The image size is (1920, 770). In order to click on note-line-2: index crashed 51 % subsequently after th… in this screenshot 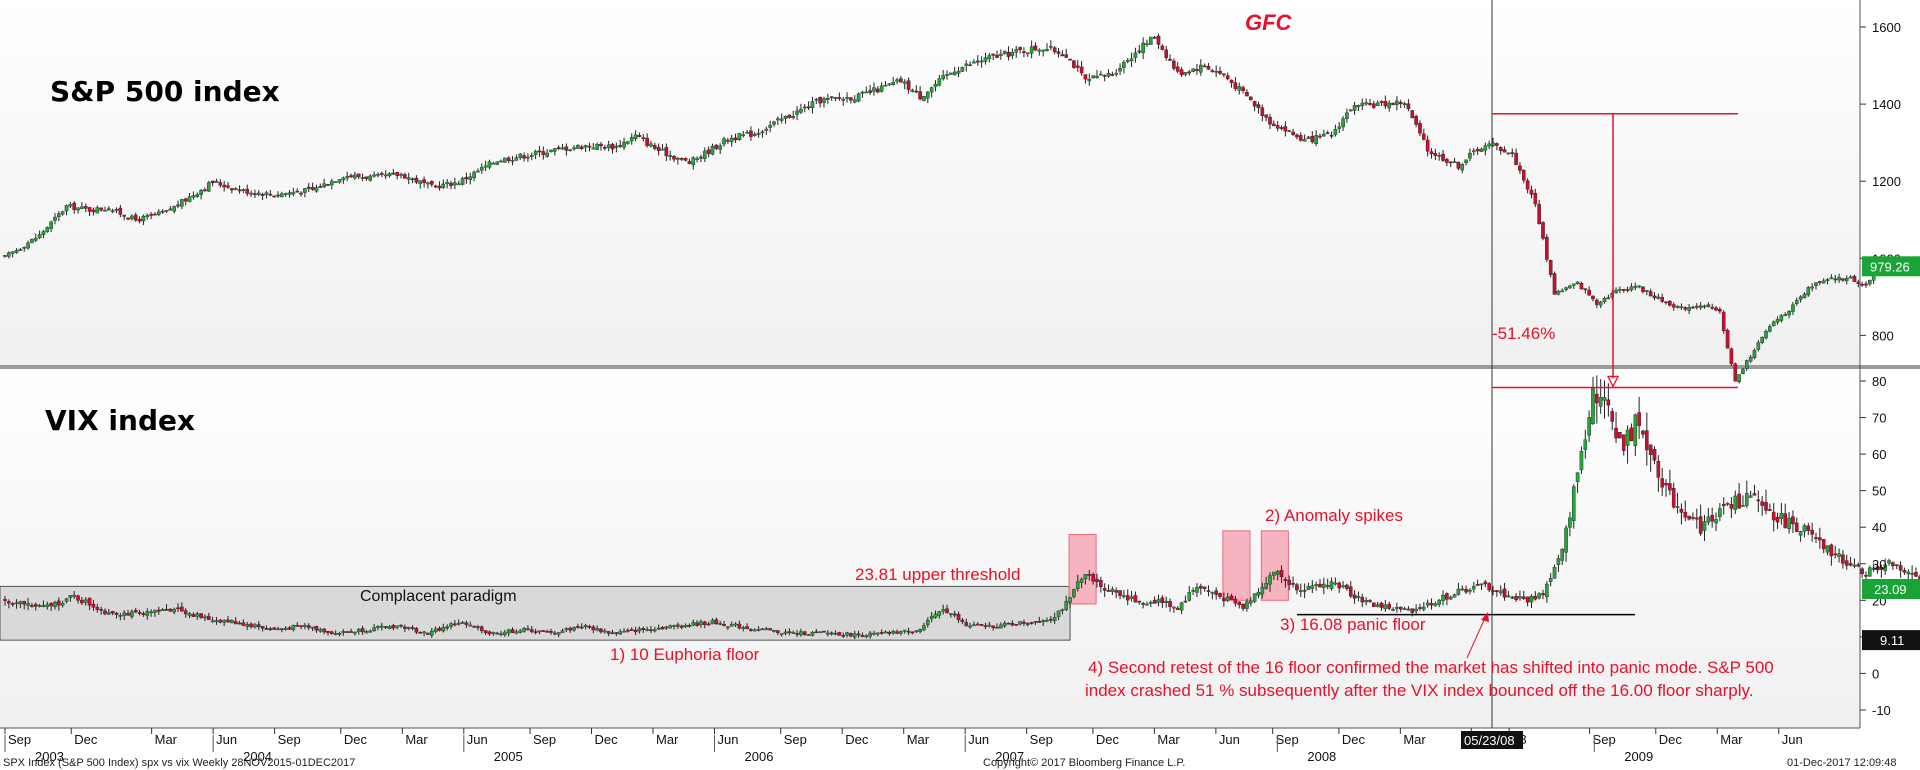, I will do `click(1419, 690)`.